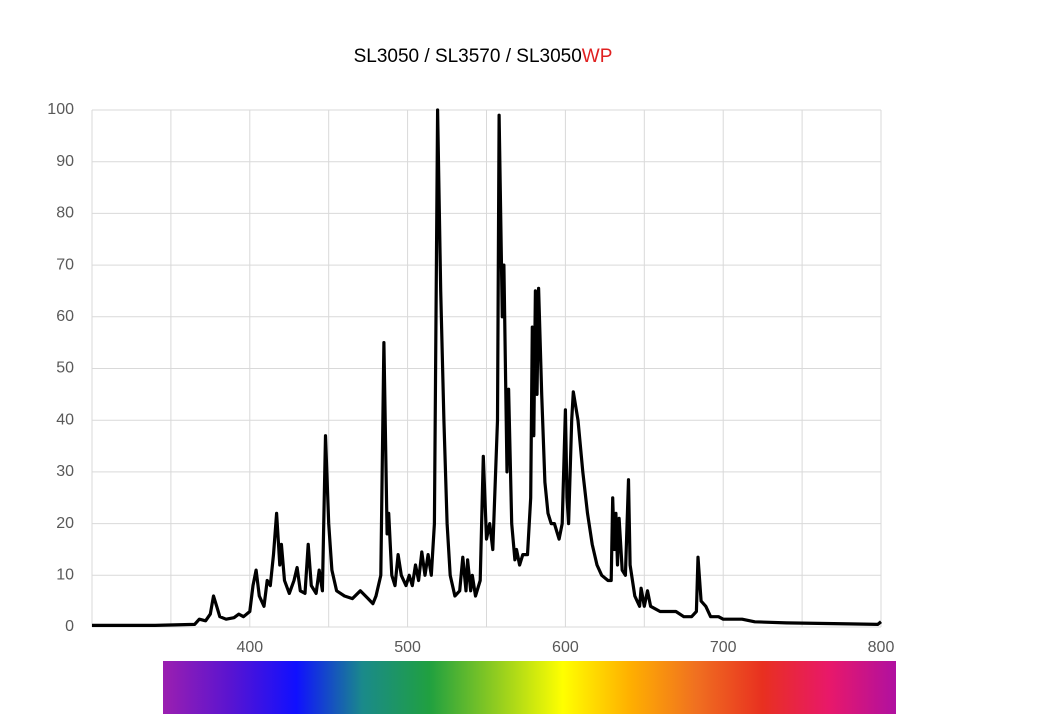 The height and width of the screenshot is (720, 1040). Describe the element at coordinates (468, 56) in the screenshot. I see `title-main: SL3050 / SL3570 / SL3050` at that location.